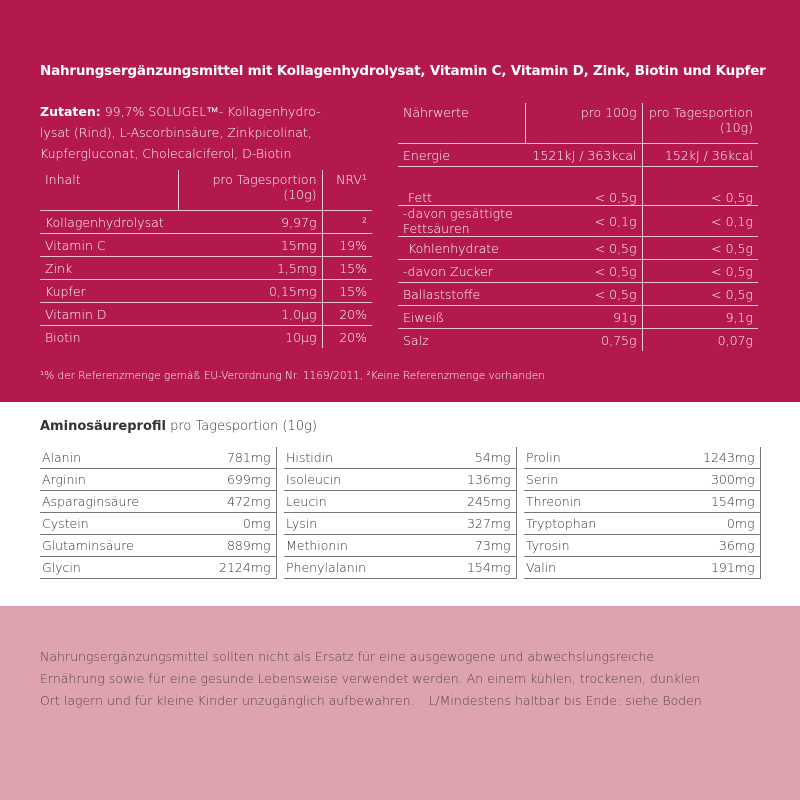 The image size is (800, 800). What do you see at coordinates (483, 501) in the screenshot?
I see `amino-amount: 245mg` at bounding box center [483, 501].